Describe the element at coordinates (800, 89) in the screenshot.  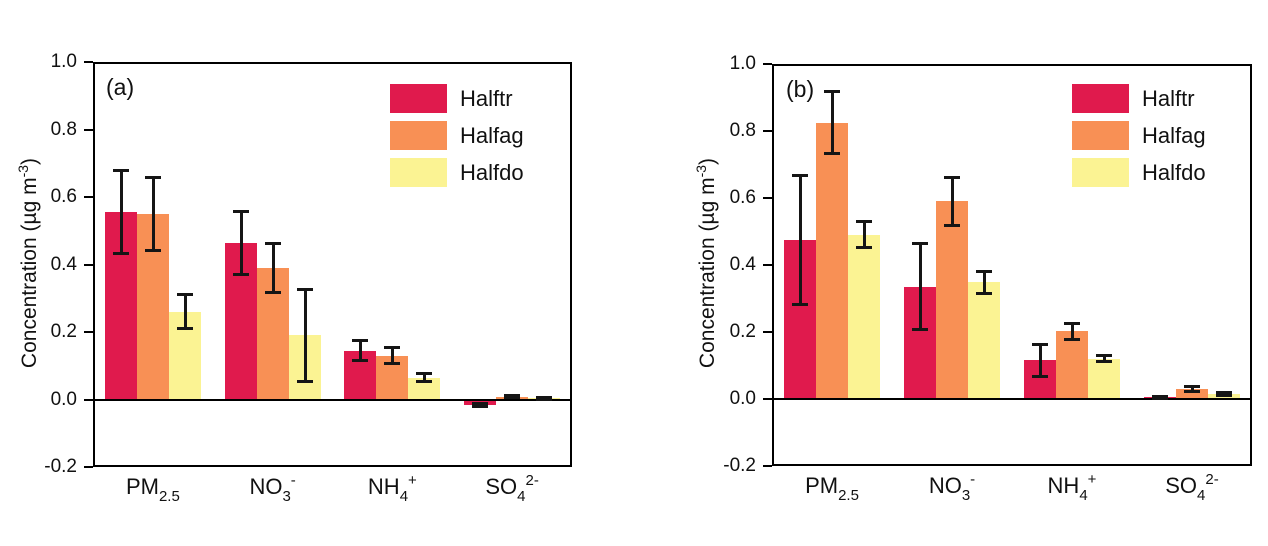
I see `panel-letter: (b)` at that location.